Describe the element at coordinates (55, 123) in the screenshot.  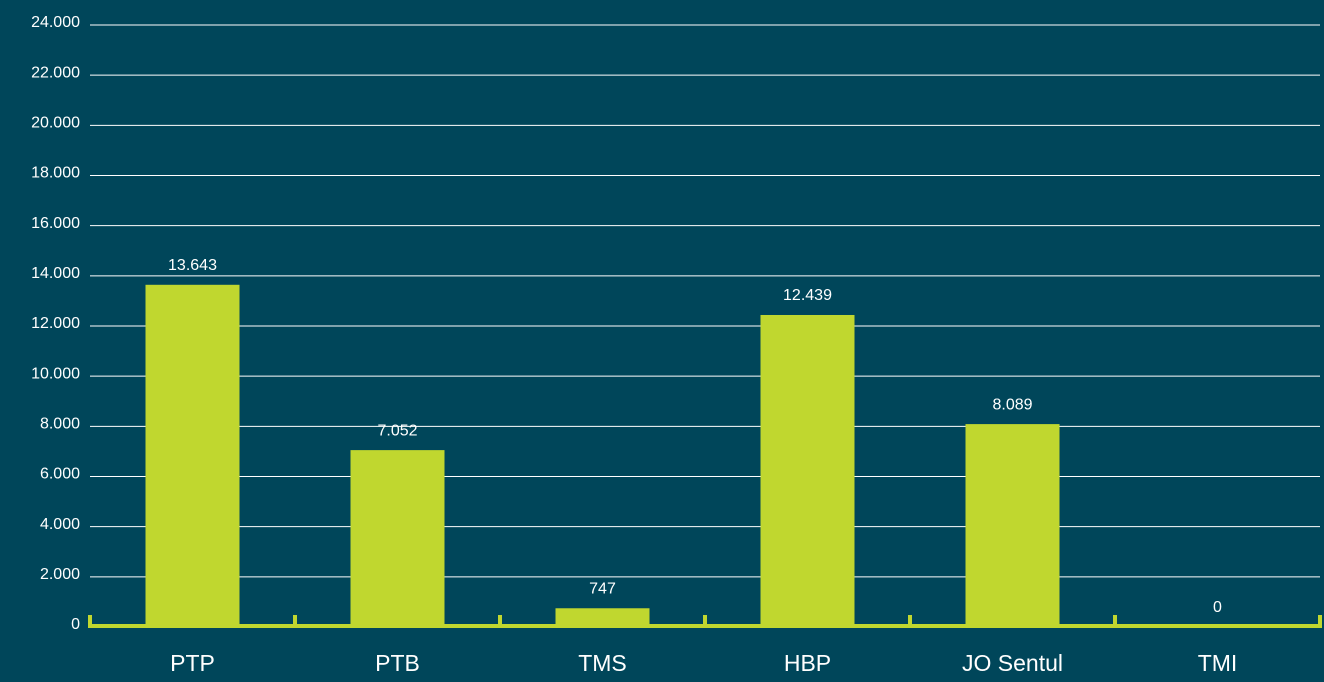
I see `y-tick-label: 20.000` at that location.